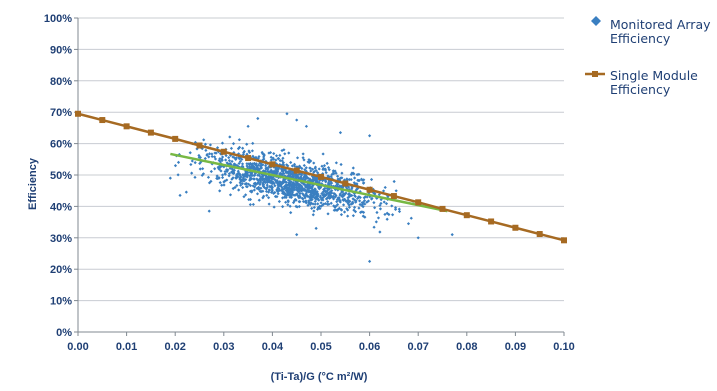  What do you see at coordinates (515, 347) in the screenshot?
I see `x-tick-label: 0.09` at bounding box center [515, 347].